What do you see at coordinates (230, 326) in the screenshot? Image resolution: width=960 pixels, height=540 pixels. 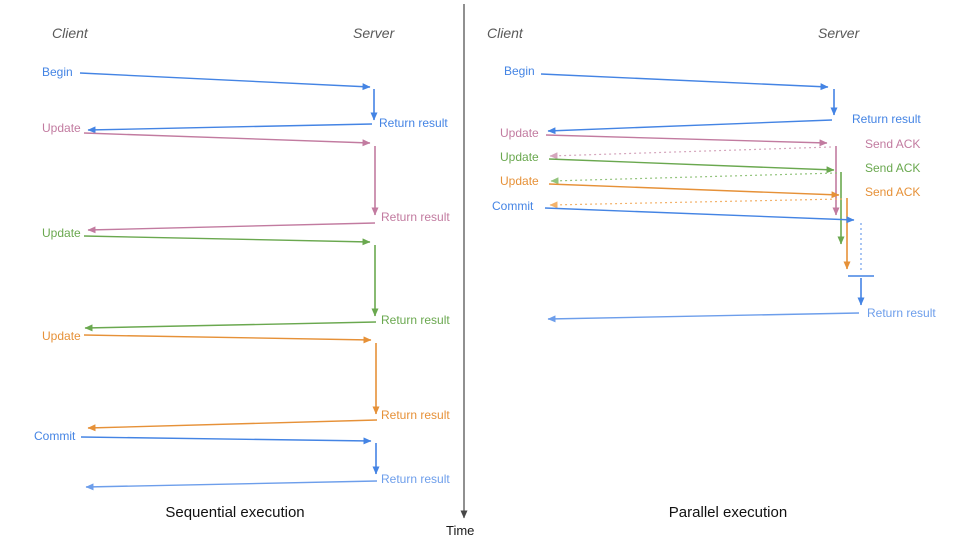 I see `seq-update2-return-line` at bounding box center [230, 326].